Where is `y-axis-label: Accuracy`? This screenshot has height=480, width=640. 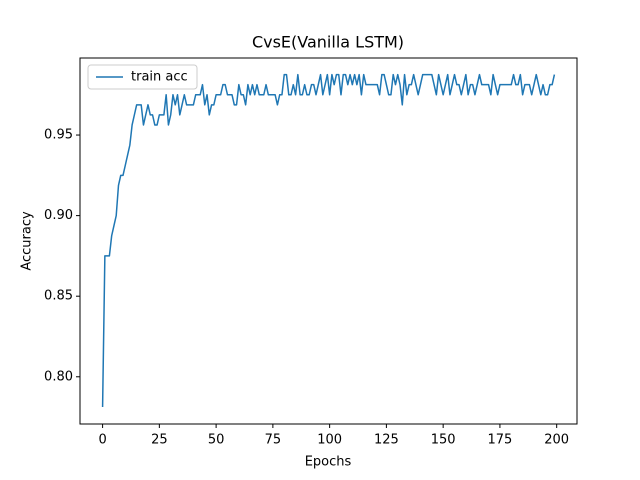 y-axis-label: Accuracy is located at coordinates (27, 241).